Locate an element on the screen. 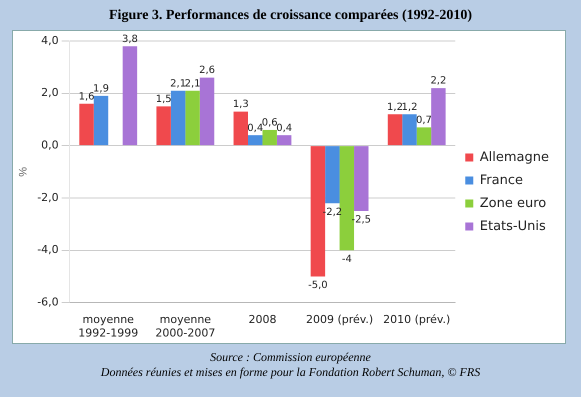  y-tick-label: 0,0 is located at coordinates (50, 145).